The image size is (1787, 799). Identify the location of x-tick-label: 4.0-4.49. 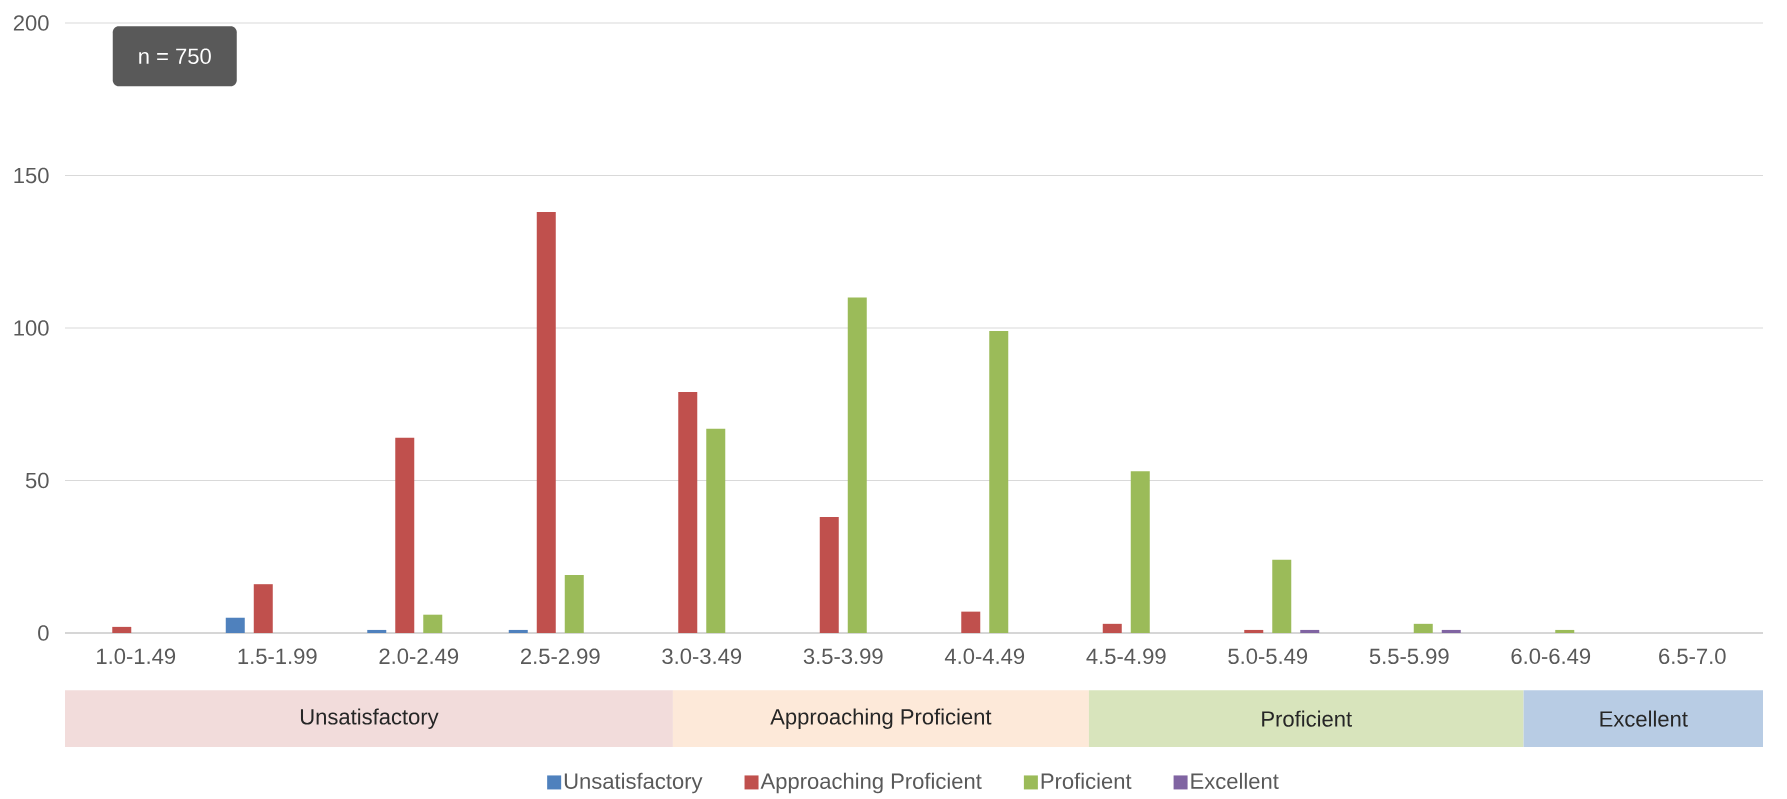
(984, 656).